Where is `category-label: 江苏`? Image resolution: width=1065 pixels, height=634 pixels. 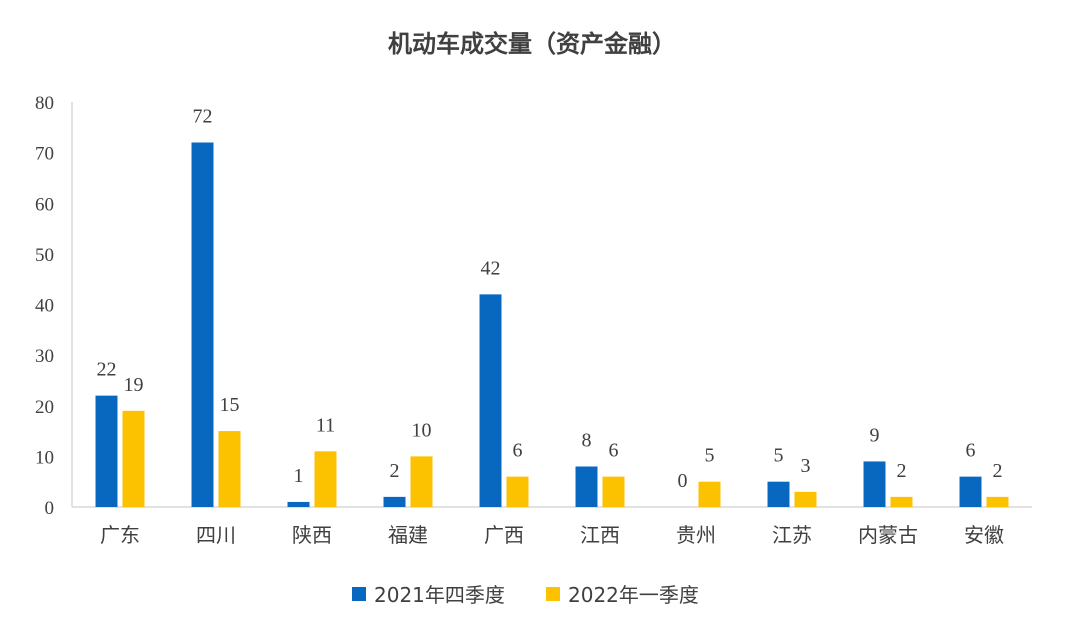
category-label: 江苏 is located at coordinates (792, 535).